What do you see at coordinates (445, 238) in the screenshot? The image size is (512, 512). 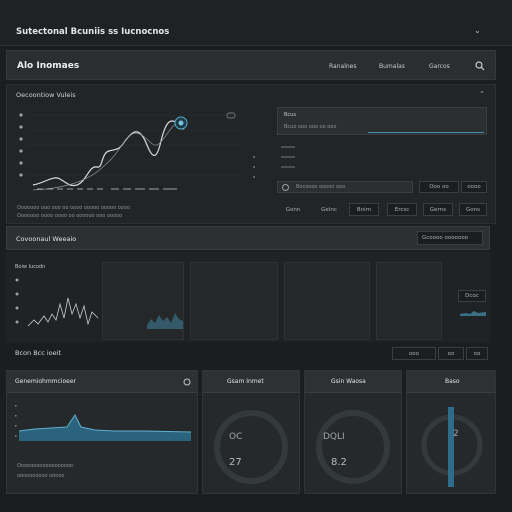 I see `section-2-dropdown-label: Gcoooo ooooooo` at bounding box center [445, 238].